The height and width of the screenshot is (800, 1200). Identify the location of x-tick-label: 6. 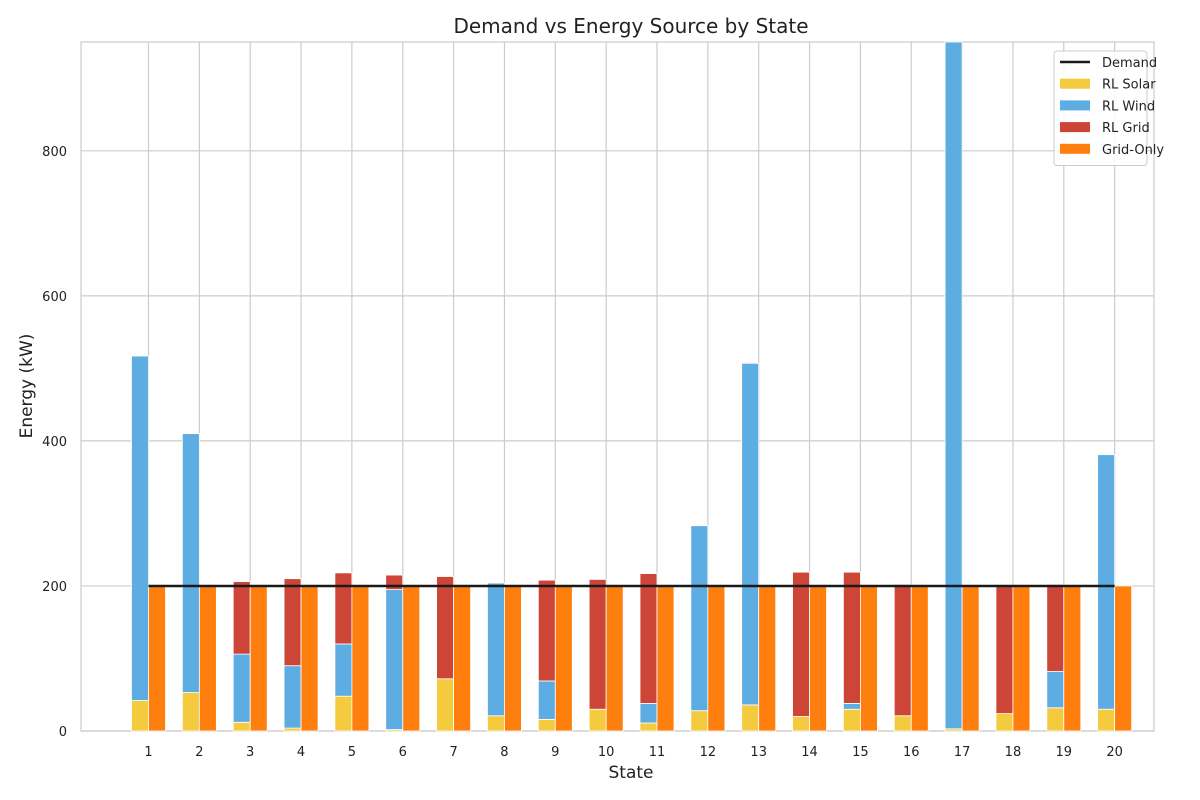
(403, 752).